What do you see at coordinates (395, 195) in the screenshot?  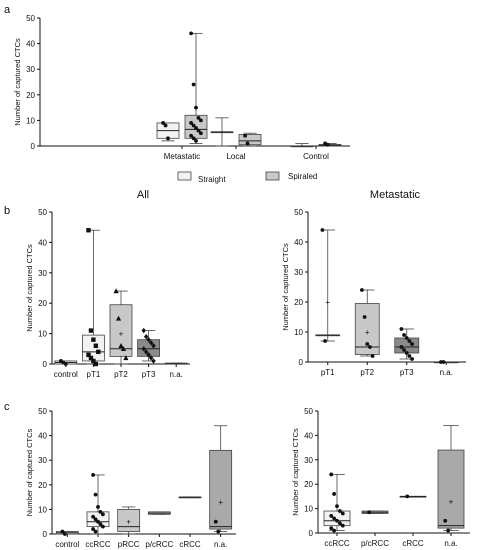 I see `chart-title: Metastatic` at bounding box center [395, 195].